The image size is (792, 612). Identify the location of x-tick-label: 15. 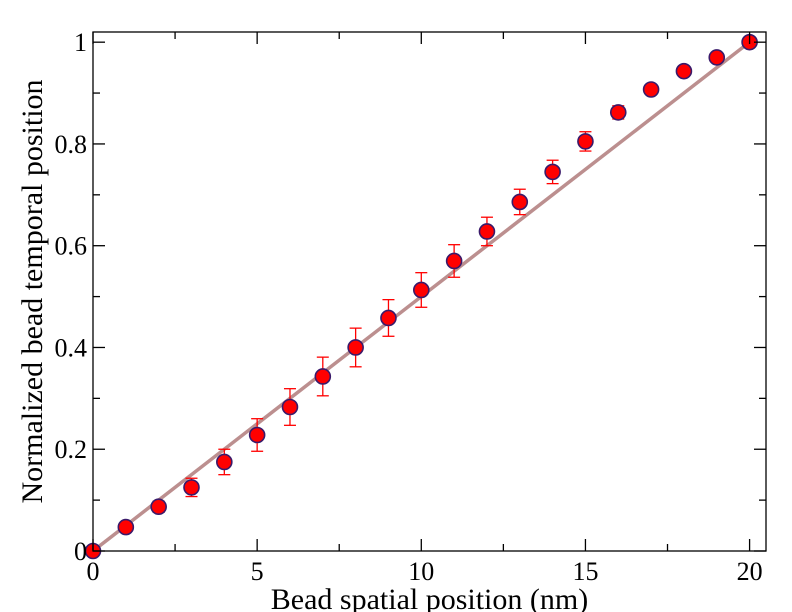
(585, 571).